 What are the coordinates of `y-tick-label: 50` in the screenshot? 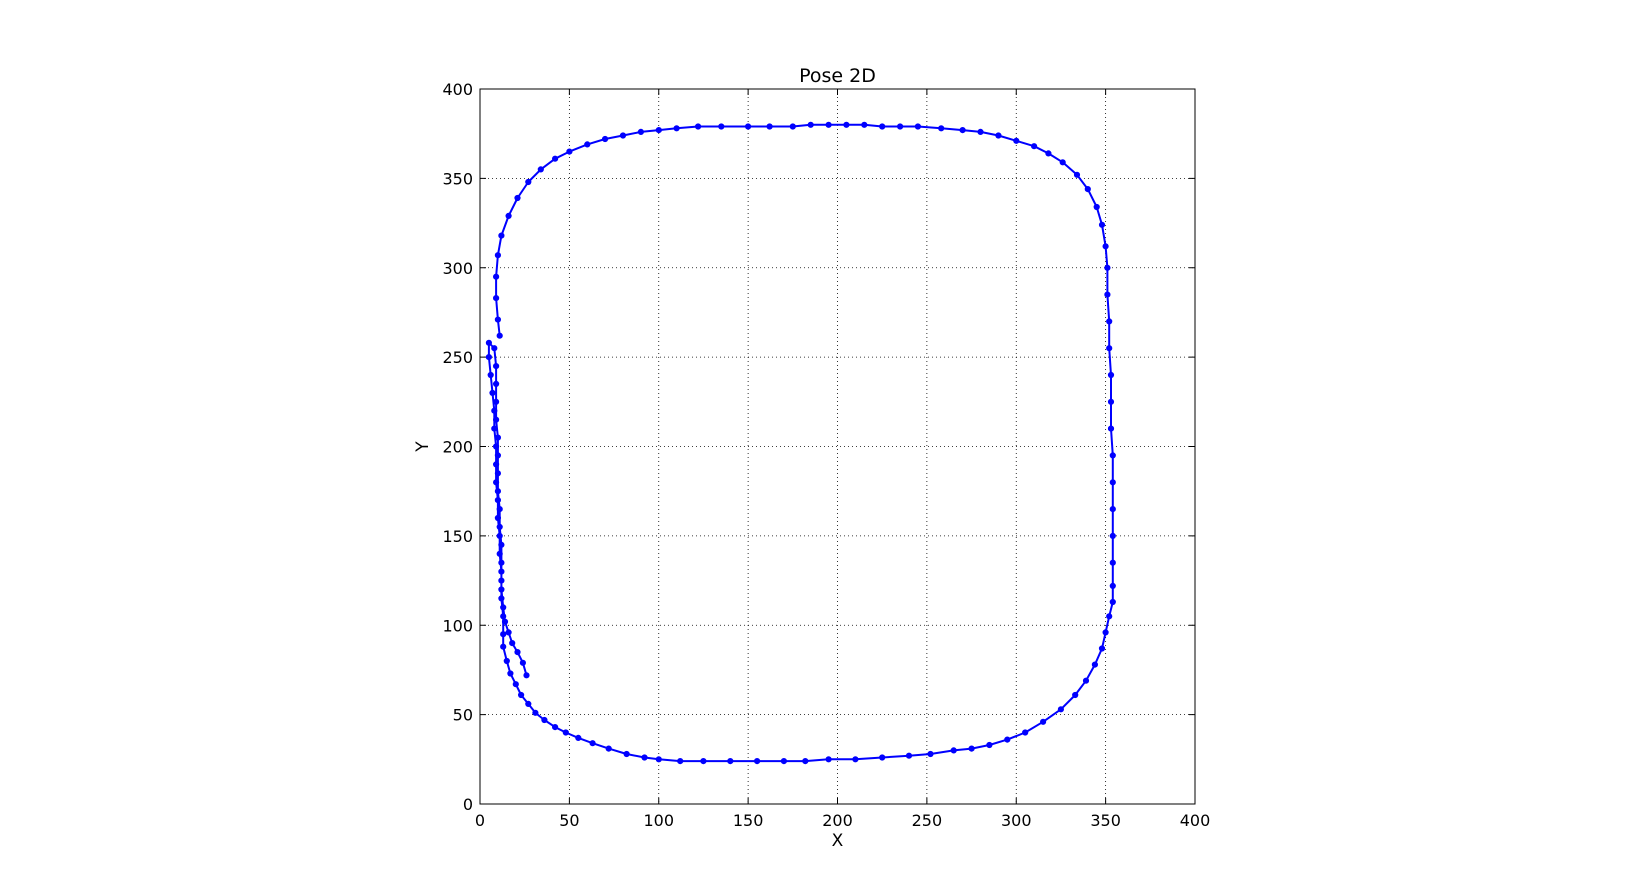 It's located at (463, 715).